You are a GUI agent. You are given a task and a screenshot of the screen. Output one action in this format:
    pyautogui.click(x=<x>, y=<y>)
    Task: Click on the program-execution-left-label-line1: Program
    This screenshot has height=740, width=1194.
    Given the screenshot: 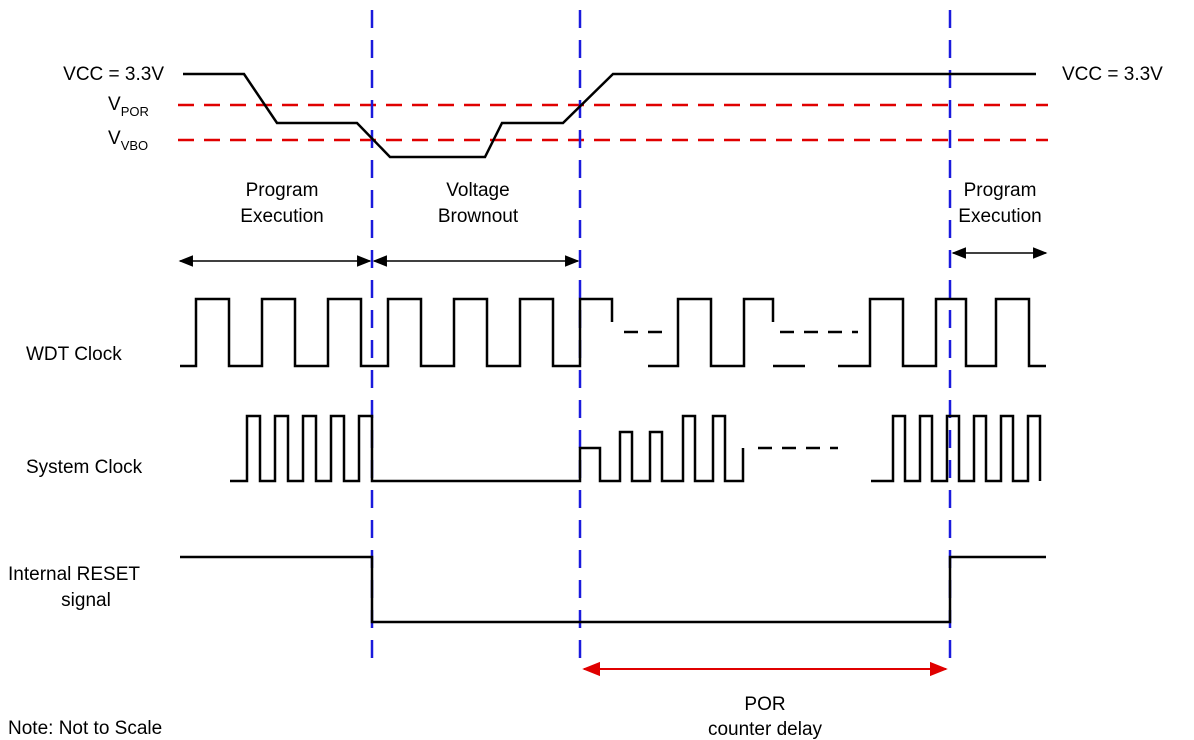 What is the action you would take?
    pyautogui.click(x=282, y=190)
    